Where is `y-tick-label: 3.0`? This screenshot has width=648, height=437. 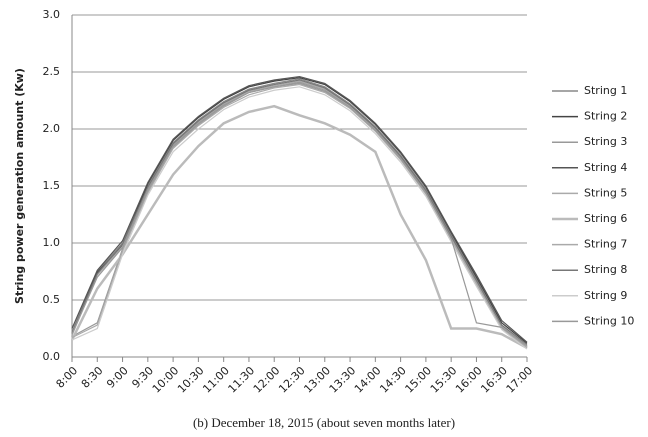
y-tick-label: 3.0 is located at coordinates (52, 14).